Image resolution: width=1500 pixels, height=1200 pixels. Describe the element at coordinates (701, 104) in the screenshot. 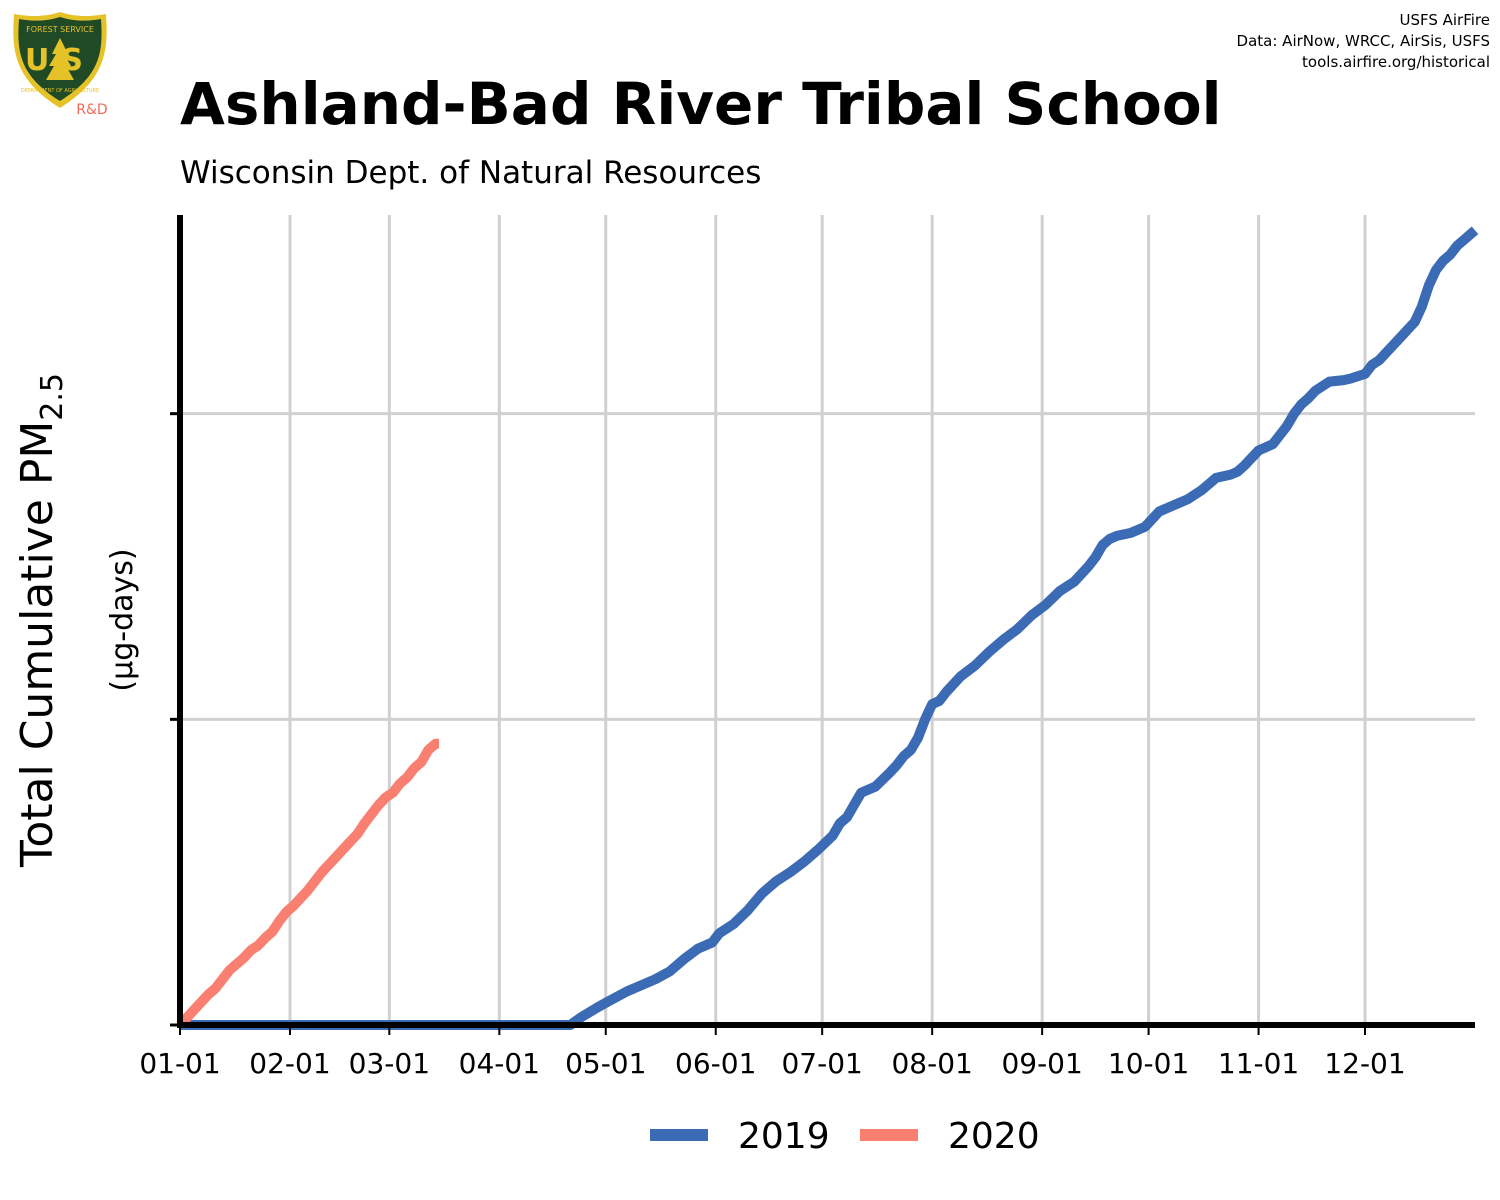

I see `chart-title: Ashland-Bad River Tribal School` at that location.